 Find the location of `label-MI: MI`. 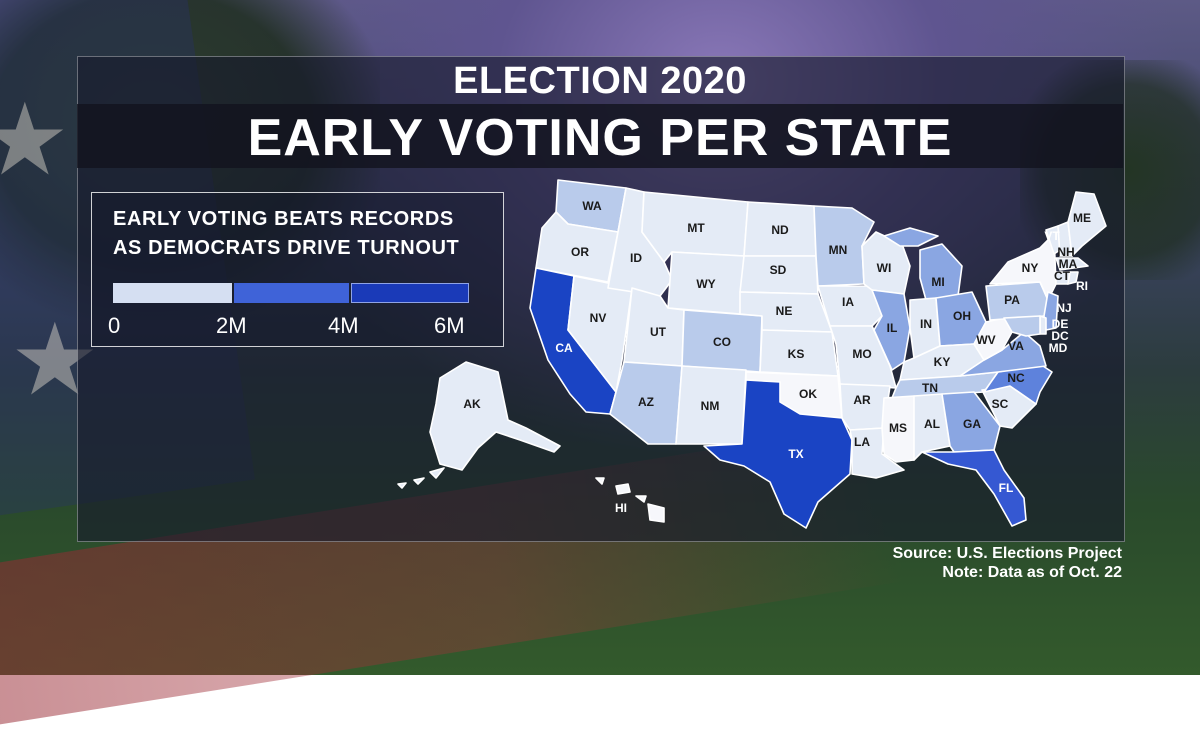

label-MI: MI is located at coordinates (937, 282).